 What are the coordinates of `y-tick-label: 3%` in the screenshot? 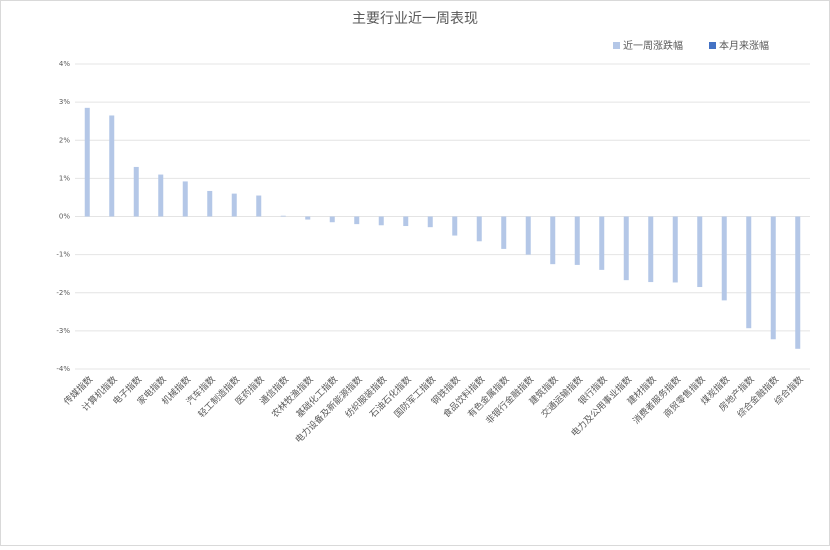 It's located at (64, 102).